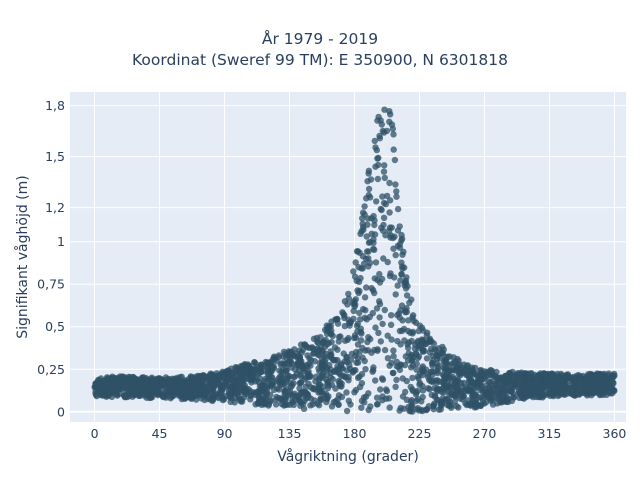 The image size is (640, 480). Describe the element at coordinates (160, 433) in the screenshot. I see `x-tick-label: 45` at that location.